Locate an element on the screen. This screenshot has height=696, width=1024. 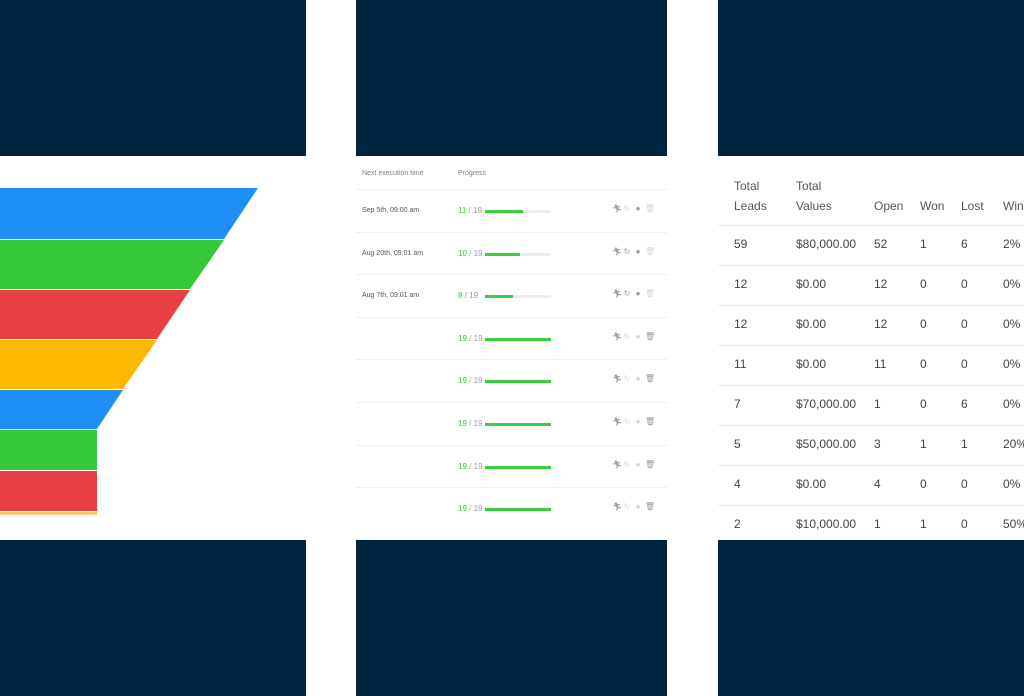
cell-win: 2% is located at coordinates (1012, 244).